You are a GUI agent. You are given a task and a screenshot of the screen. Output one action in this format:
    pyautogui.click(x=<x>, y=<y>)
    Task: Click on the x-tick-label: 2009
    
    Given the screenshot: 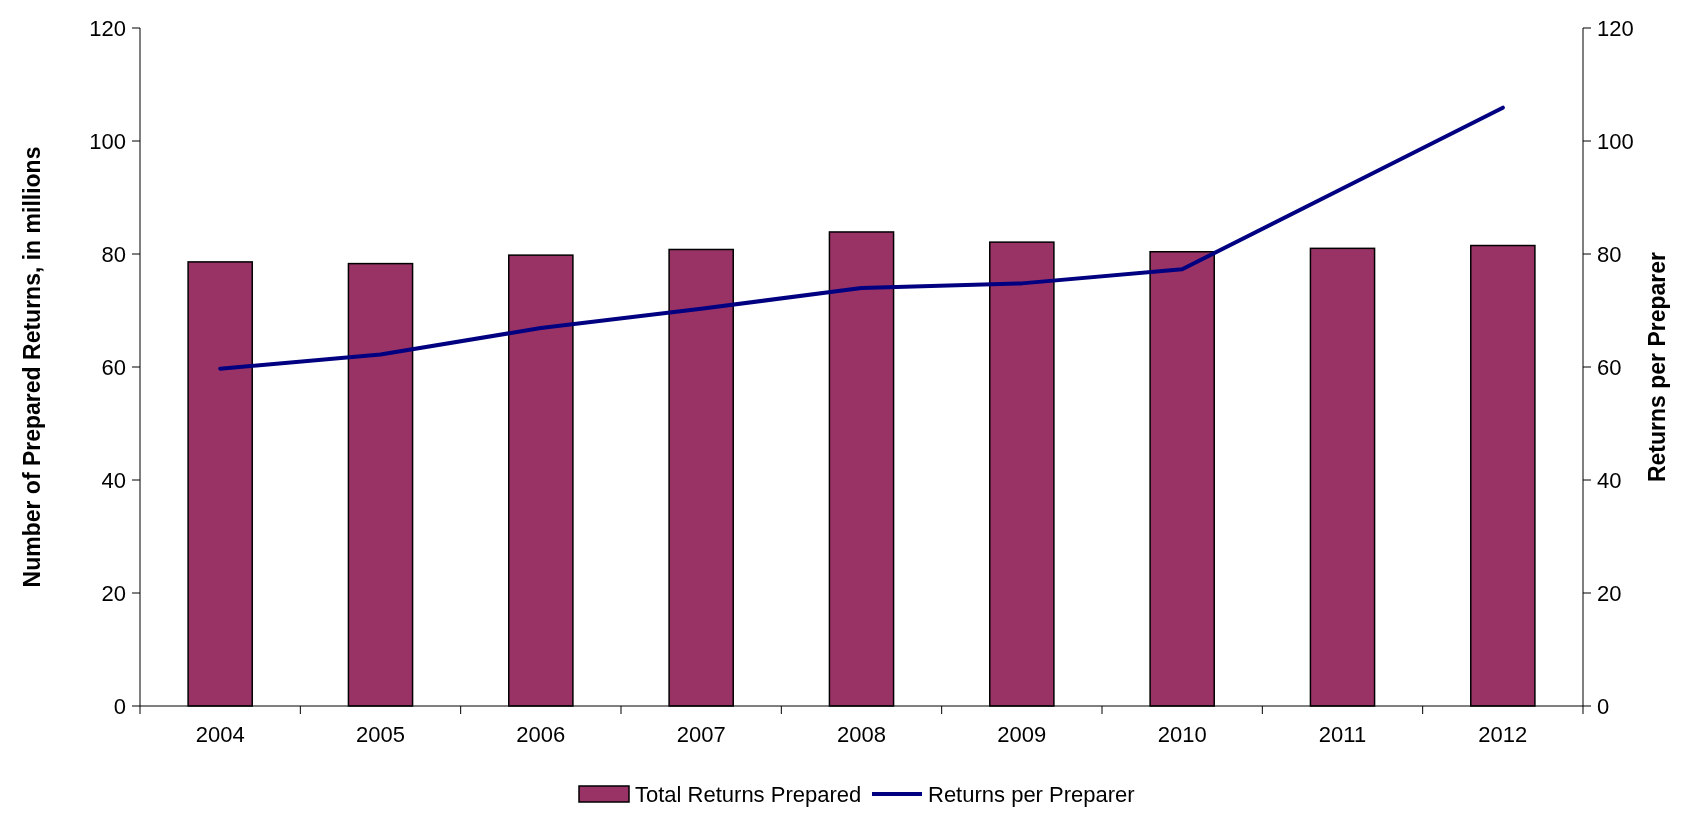 What is the action you would take?
    pyautogui.click(x=1022, y=734)
    